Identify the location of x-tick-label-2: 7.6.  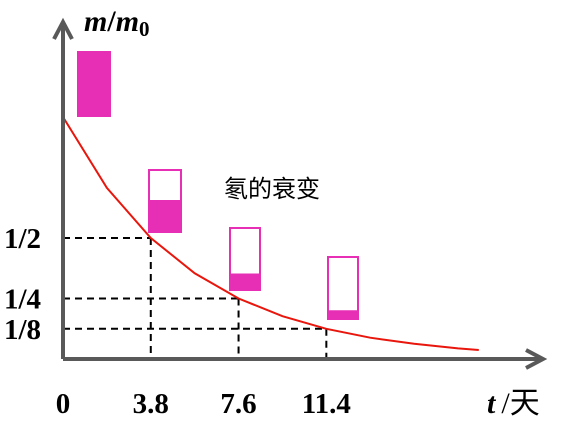
(238, 404).